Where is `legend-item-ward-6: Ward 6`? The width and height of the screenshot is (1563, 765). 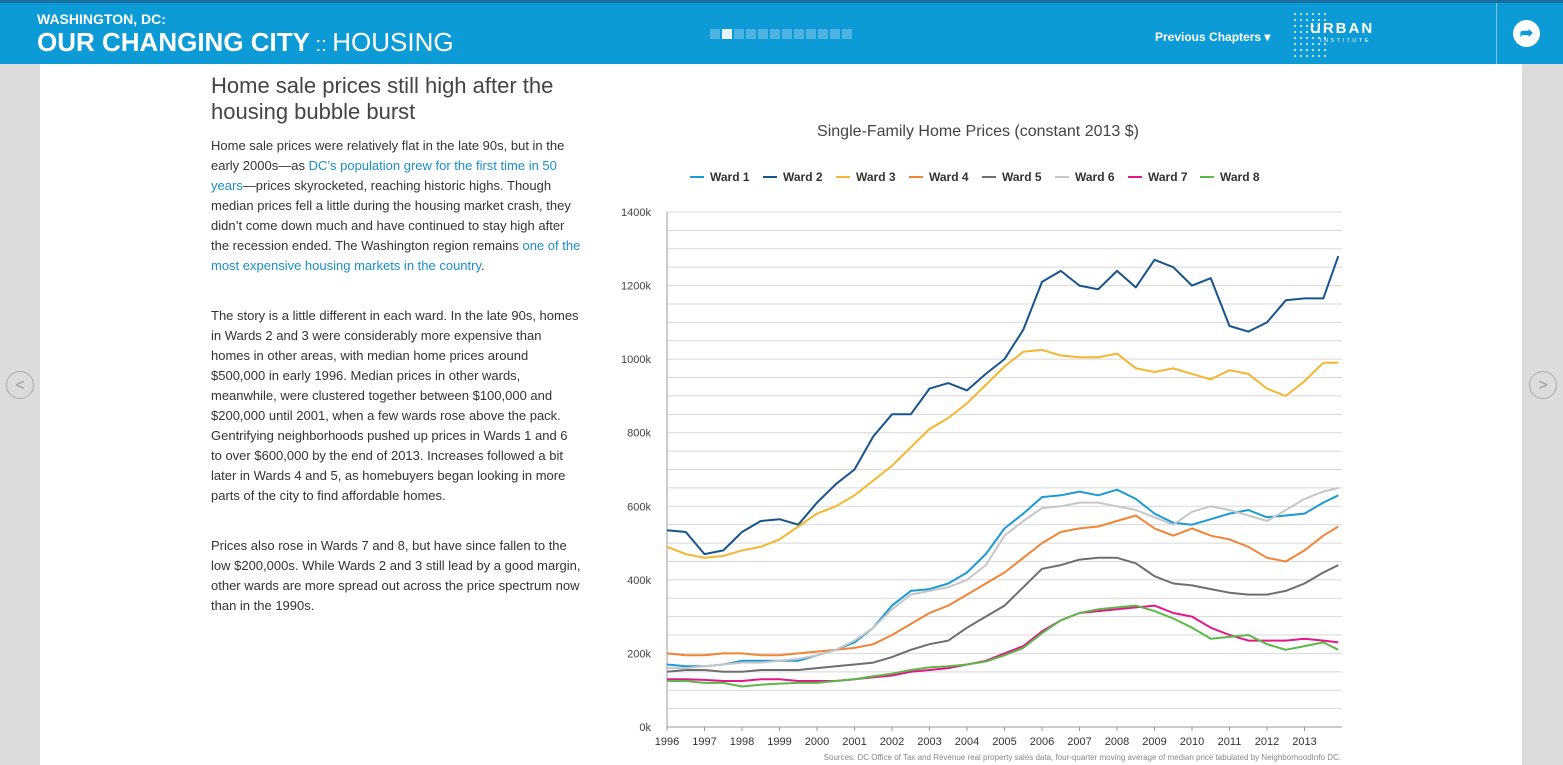 legend-item-ward-6: Ward 6 is located at coordinates (1085, 177).